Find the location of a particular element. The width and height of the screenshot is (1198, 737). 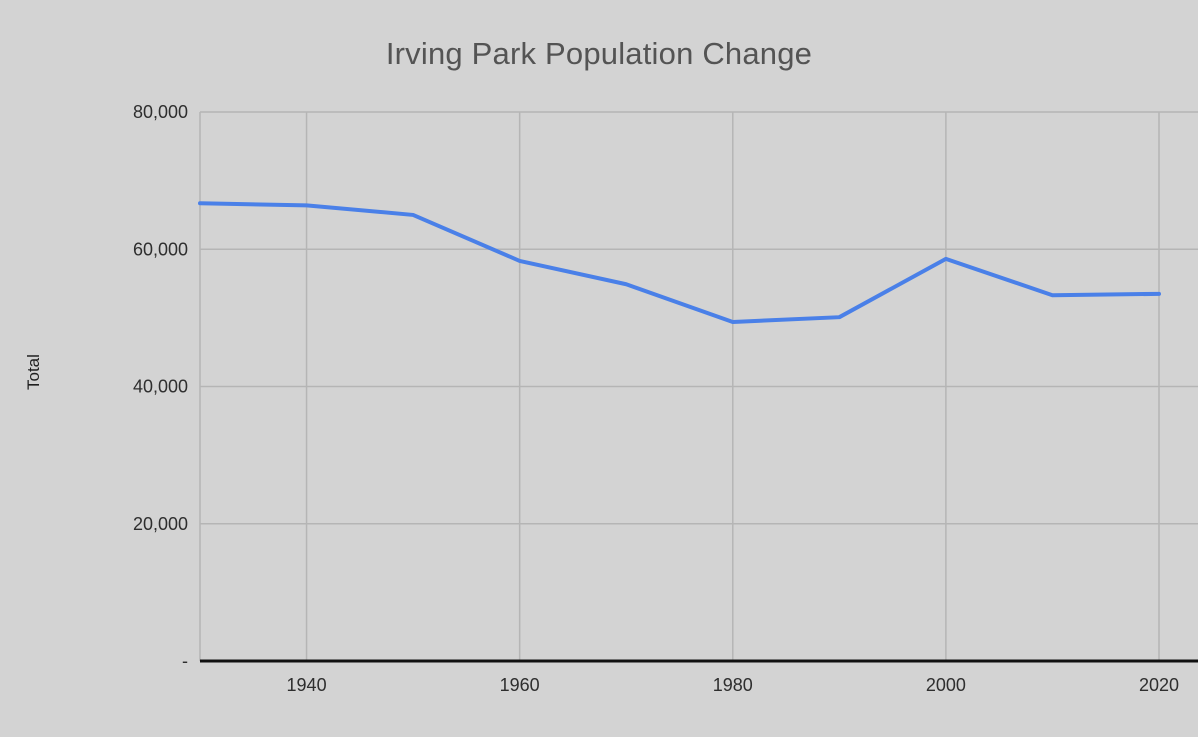

y-tick-label: - is located at coordinates (185, 661).